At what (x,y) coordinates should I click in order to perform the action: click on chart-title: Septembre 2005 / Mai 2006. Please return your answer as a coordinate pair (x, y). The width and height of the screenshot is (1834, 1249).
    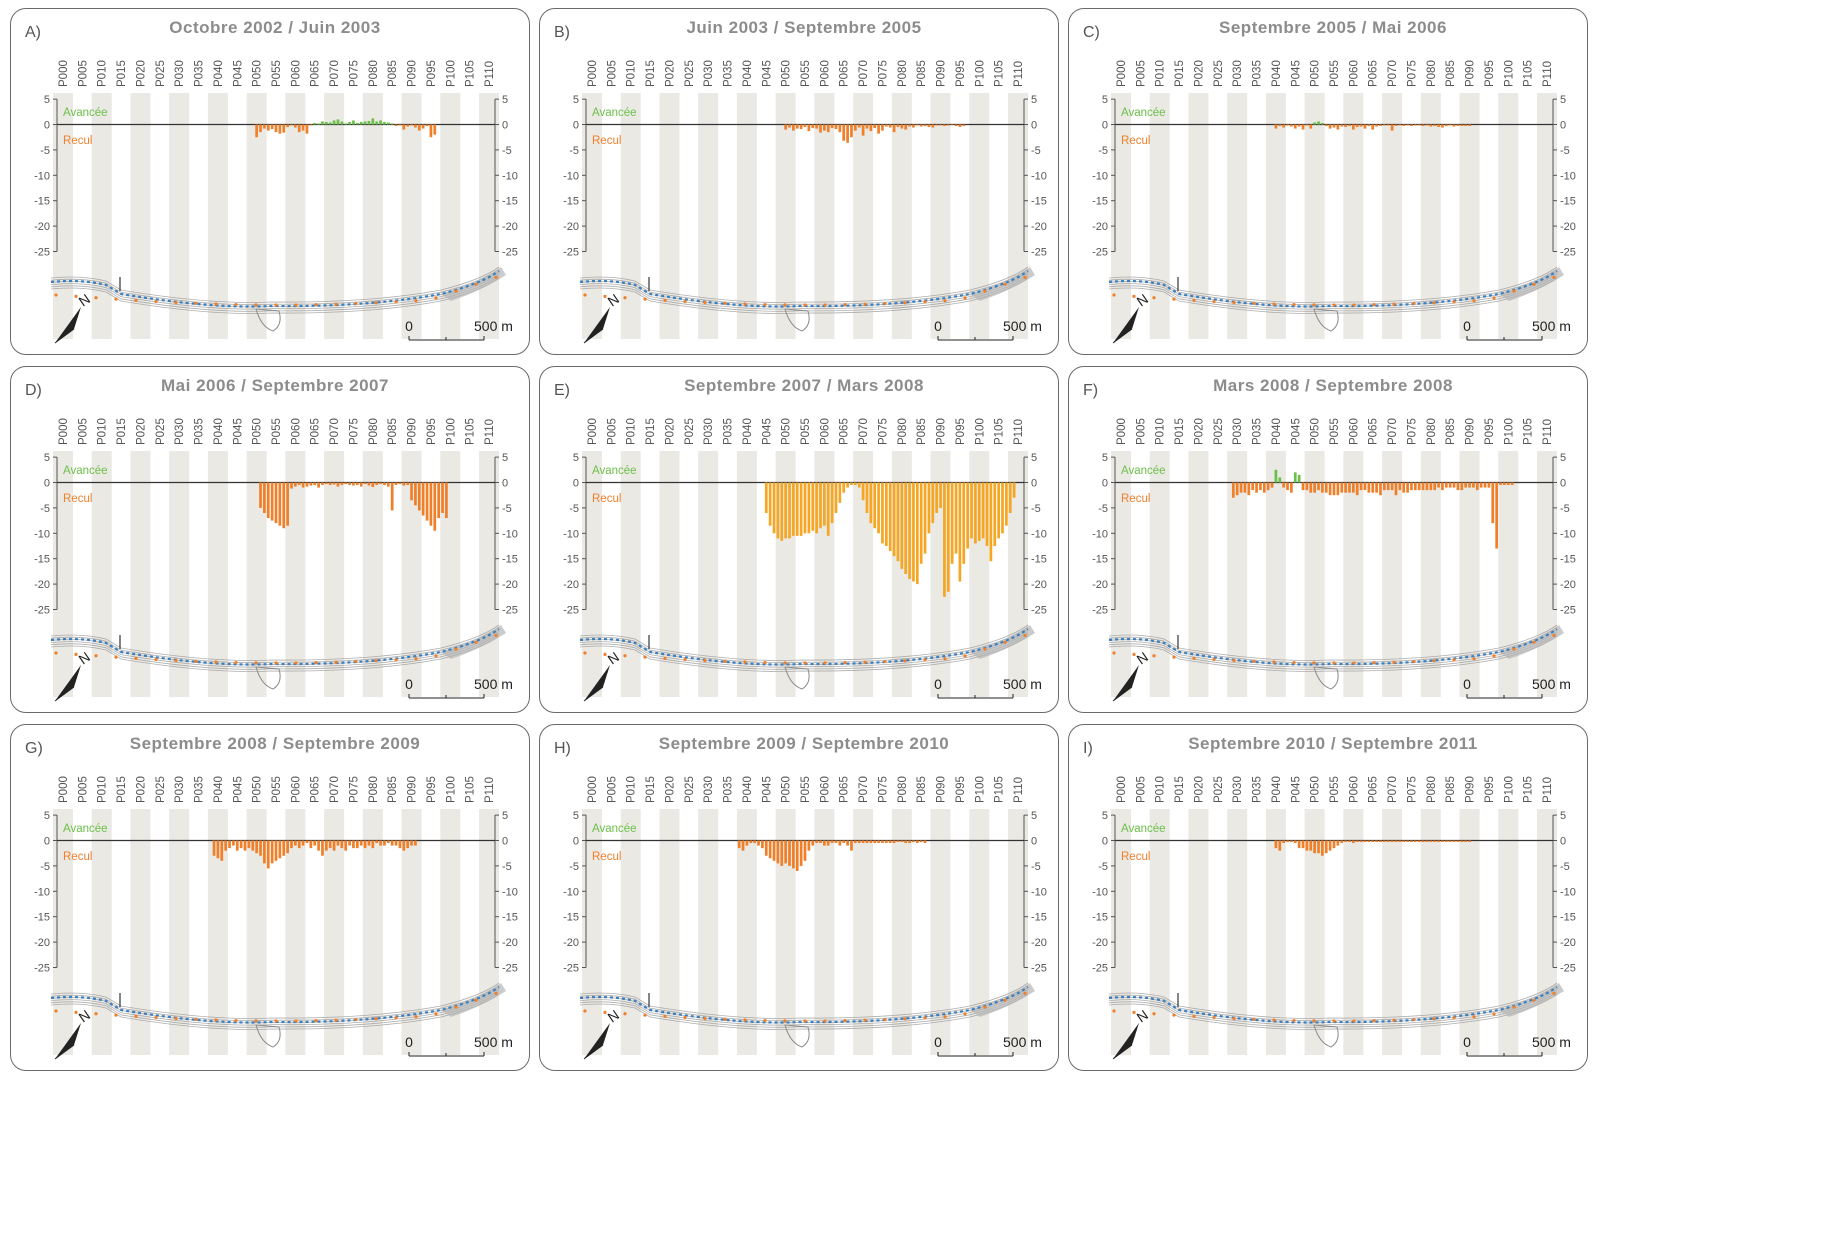
    Looking at the image, I should click on (1333, 27).